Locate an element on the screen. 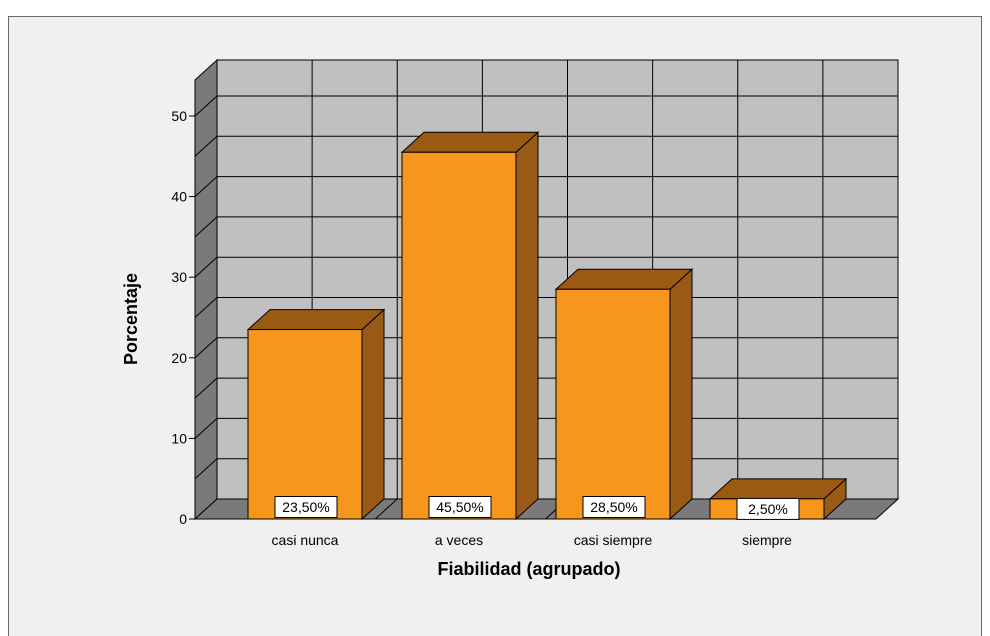 This screenshot has width=990, height=636. data-label: 2,50% is located at coordinates (768, 509).